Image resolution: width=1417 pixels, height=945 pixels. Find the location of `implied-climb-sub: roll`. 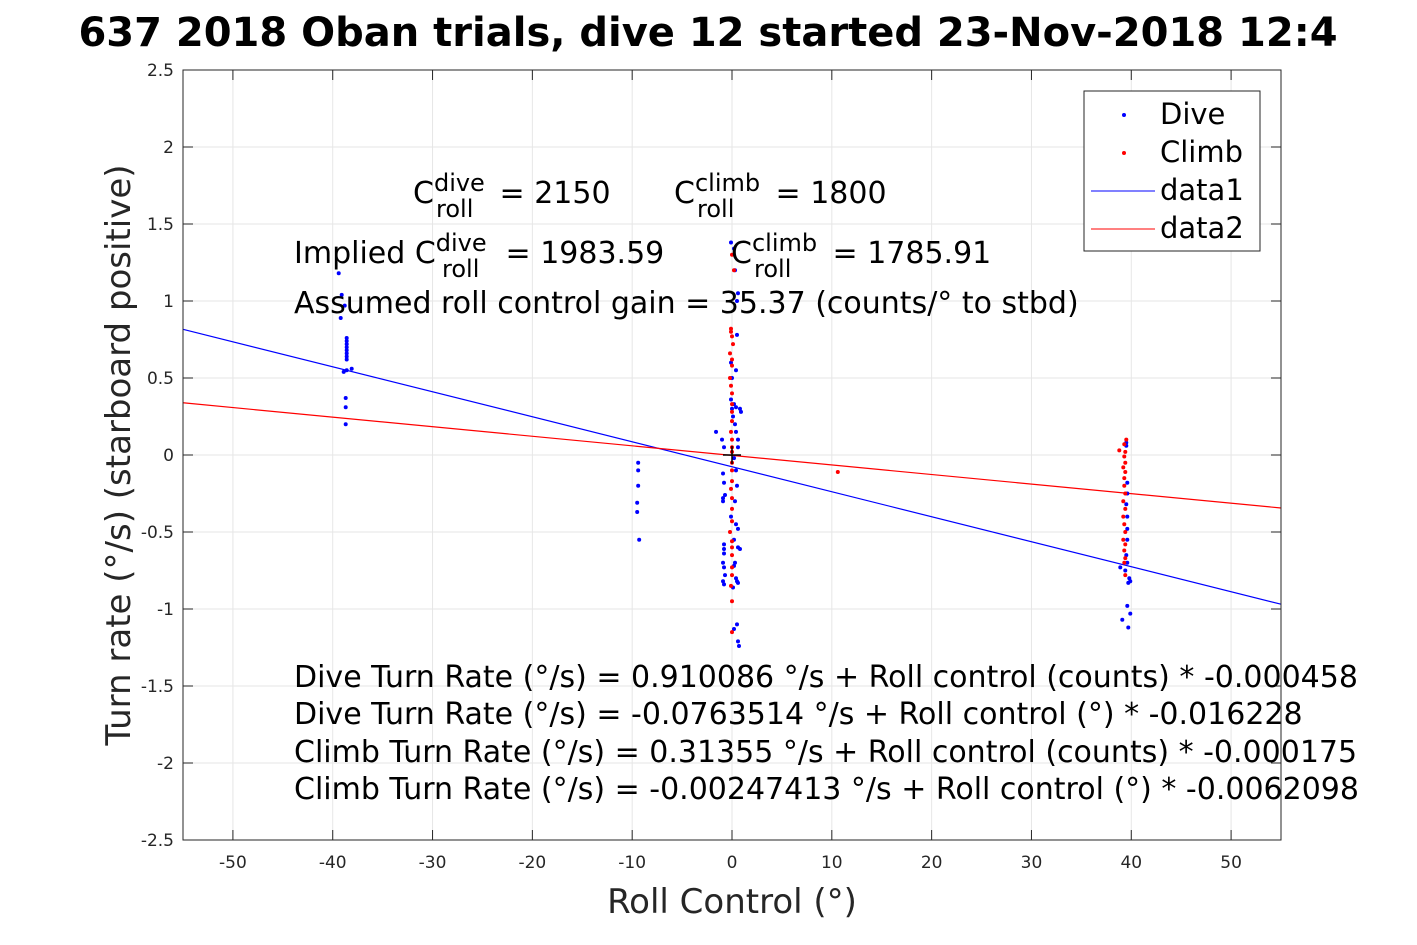

implied-climb-sub: roll is located at coordinates (772, 269).